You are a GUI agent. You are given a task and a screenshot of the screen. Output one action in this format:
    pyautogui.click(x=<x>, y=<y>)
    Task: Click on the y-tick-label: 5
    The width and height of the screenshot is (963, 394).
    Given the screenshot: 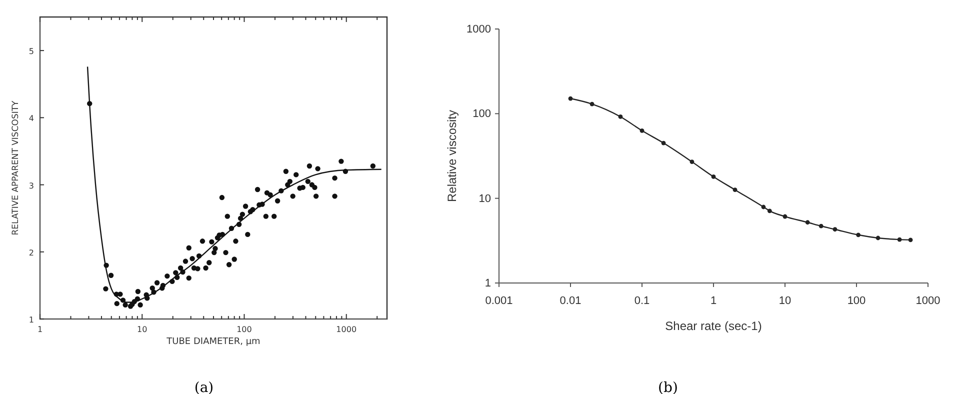 What is the action you would take?
    pyautogui.click(x=31, y=51)
    